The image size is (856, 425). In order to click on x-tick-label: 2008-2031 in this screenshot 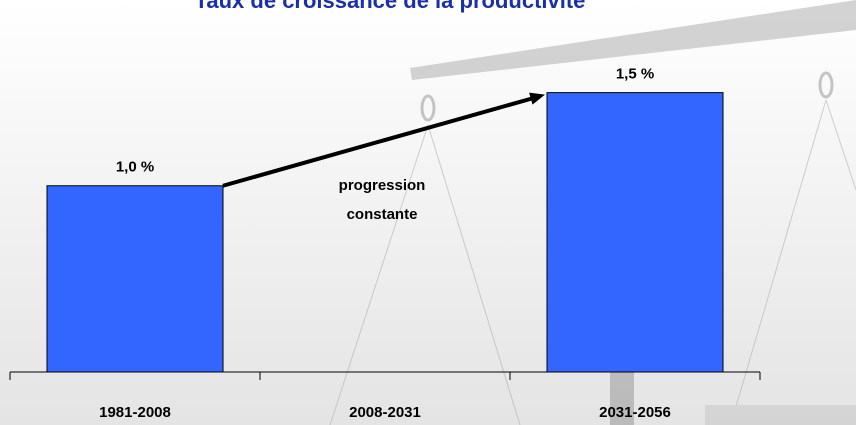, I will do `click(385, 412)`.